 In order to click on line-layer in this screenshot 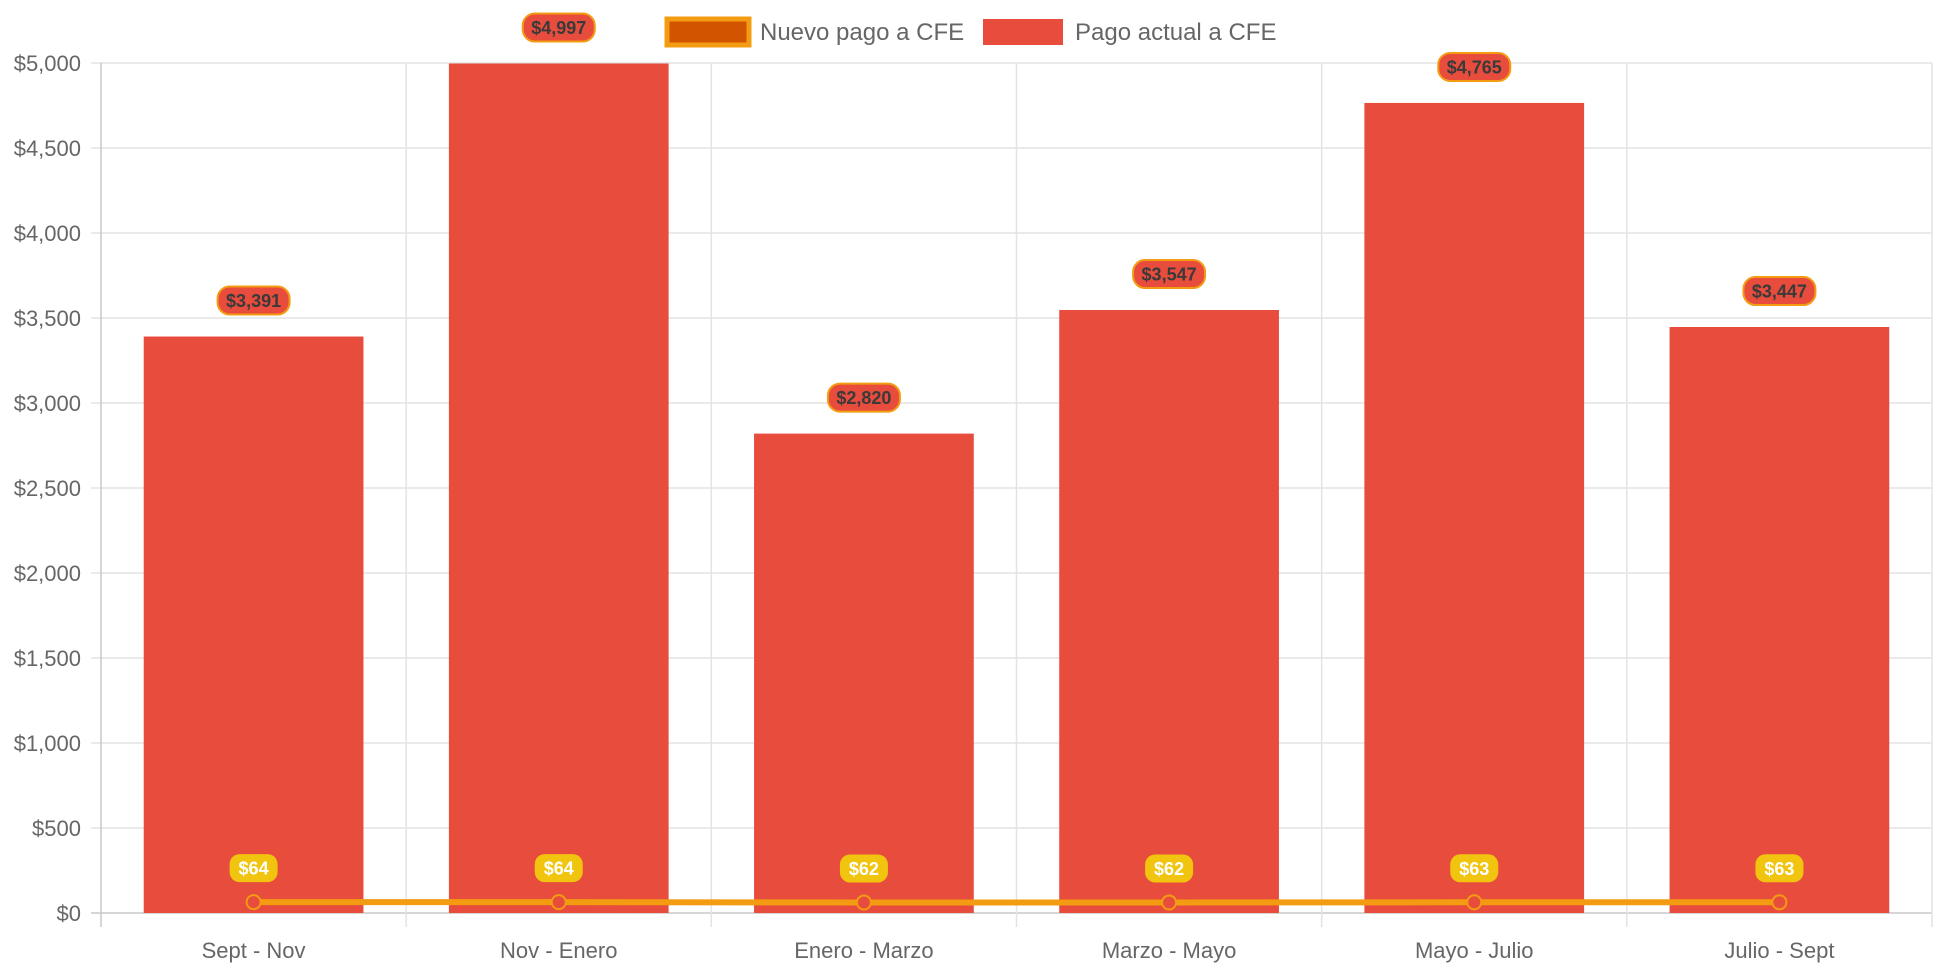, I will do `click(1016, 902)`.